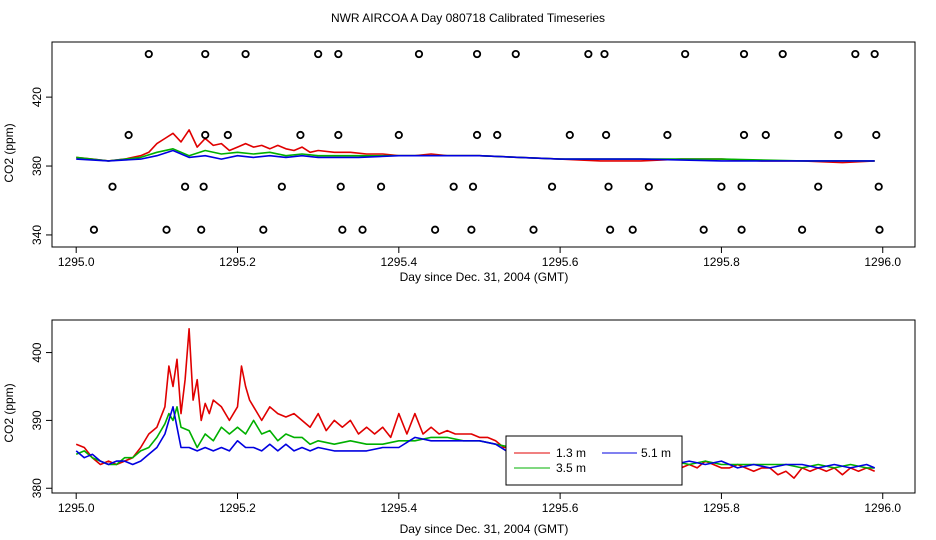 This screenshot has height=540, width=936. I want to click on legend-box, so click(594, 460).